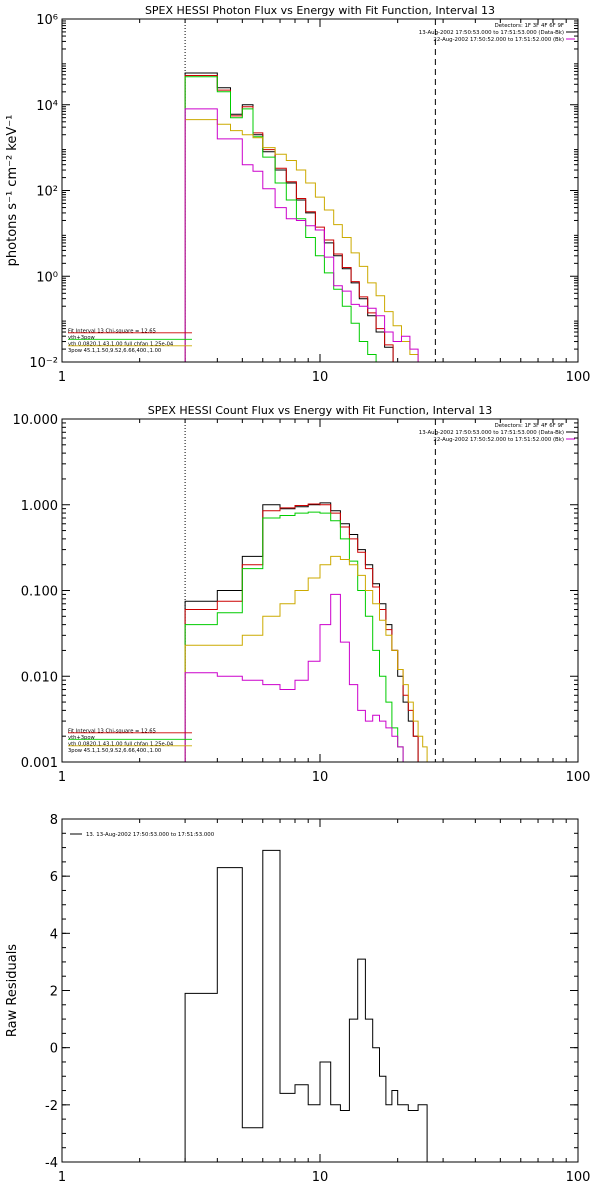 Image resolution: width=600 pixels, height=1200 pixels. Describe the element at coordinates (54, 877) in the screenshot. I see `y-tick-label: 6` at that location.